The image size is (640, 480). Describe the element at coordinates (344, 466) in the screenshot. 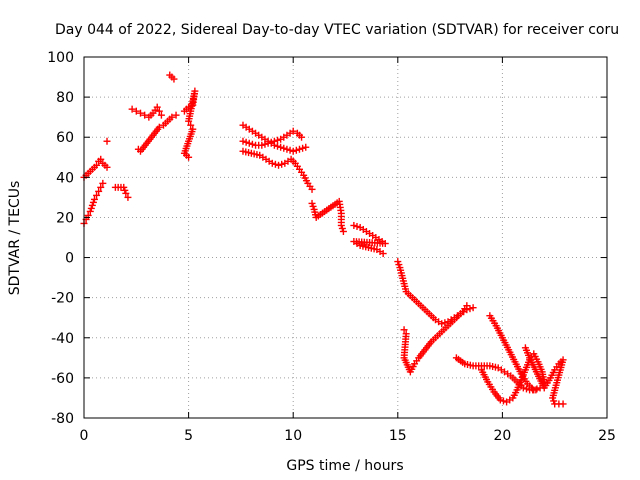

I see `x-axis-label: GPS time / hours` at that location.